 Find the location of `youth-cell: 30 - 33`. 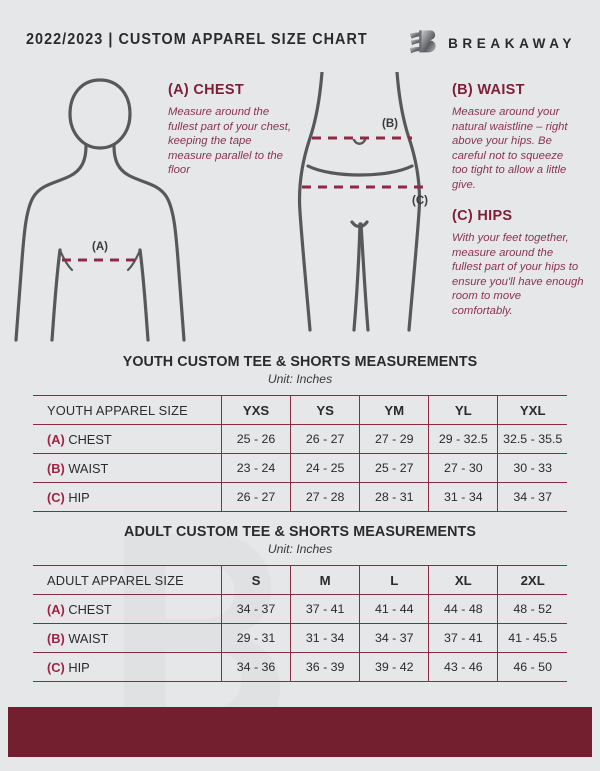

youth-cell: 30 - 33 is located at coordinates (532, 468).